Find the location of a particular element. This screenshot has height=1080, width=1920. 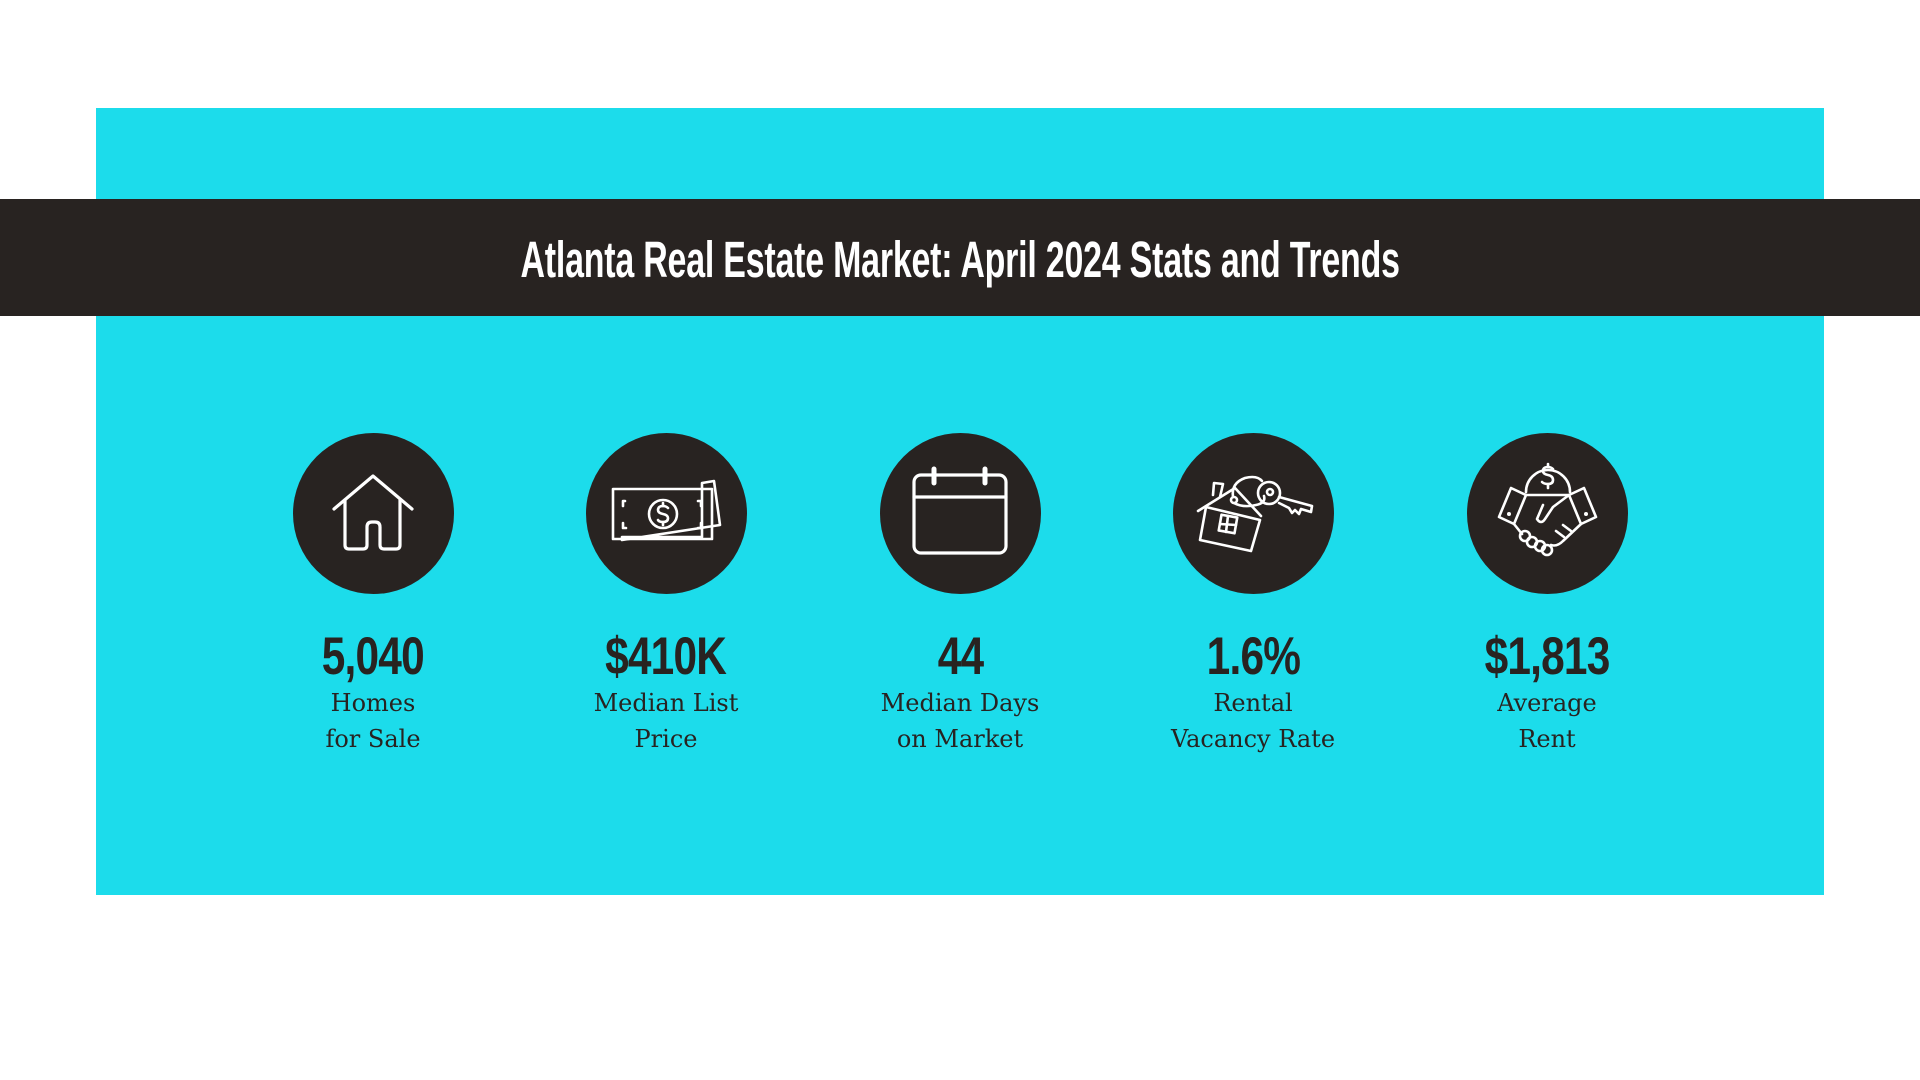

stat-value: 44 is located at coordinates (960, 656).